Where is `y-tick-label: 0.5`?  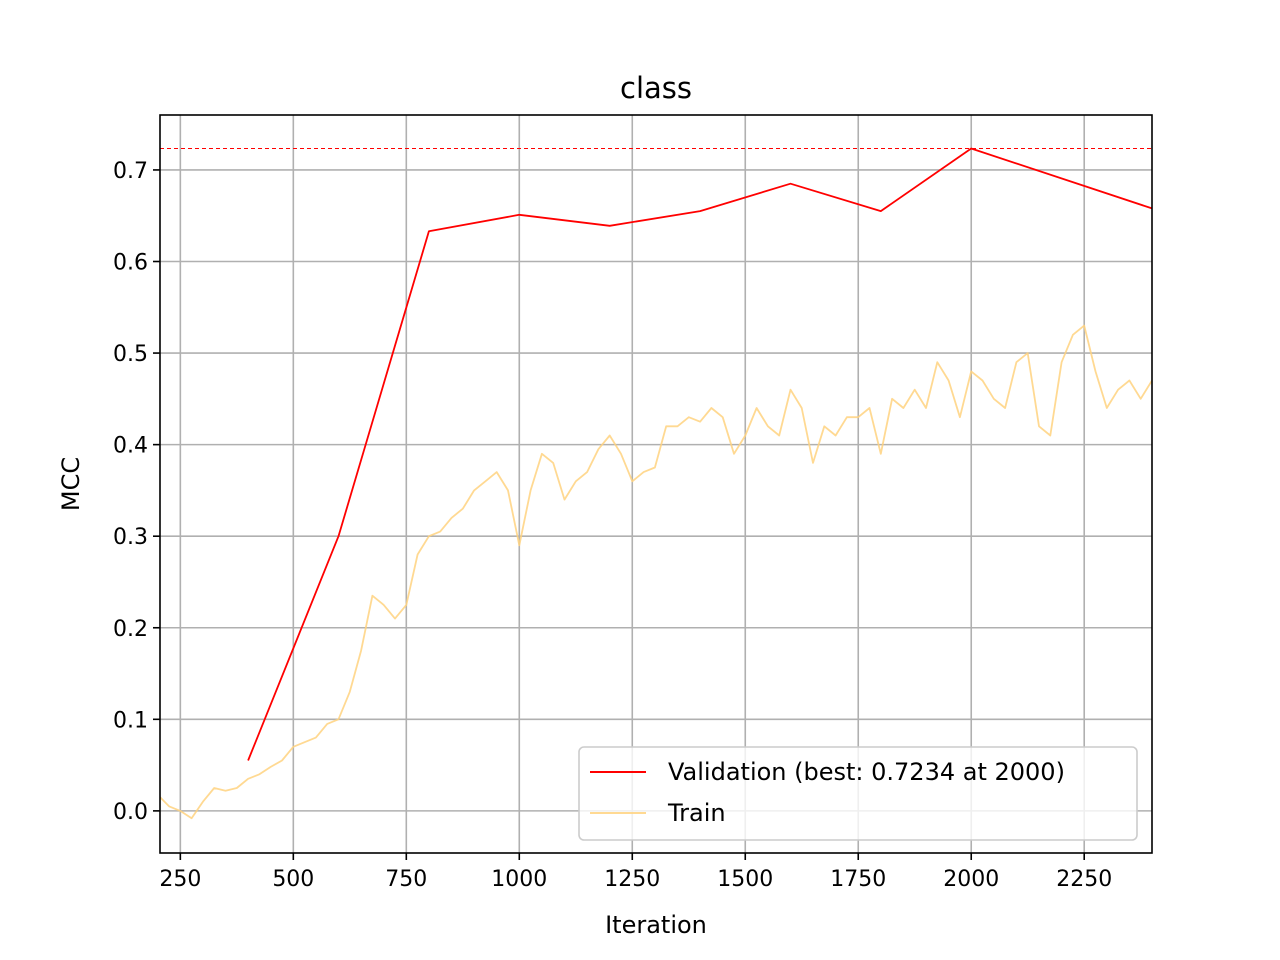
y-tick-label: 0.5 is located at coordinates (130, 354).